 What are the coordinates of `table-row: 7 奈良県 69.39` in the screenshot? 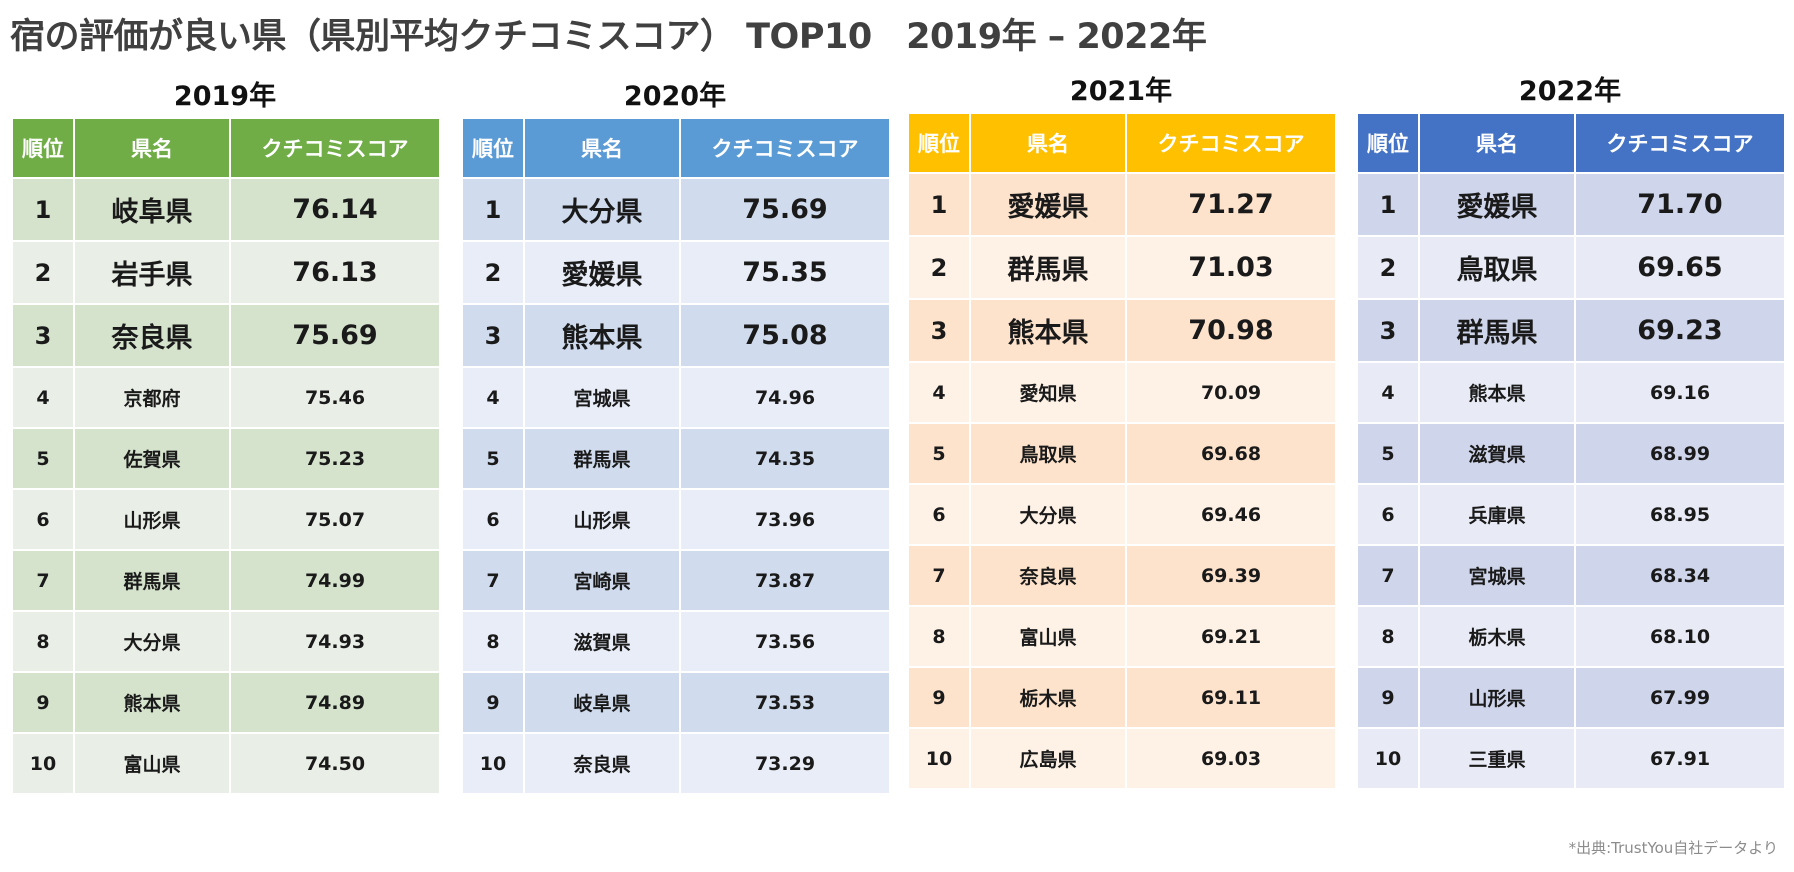 It's located at (1122, 575).